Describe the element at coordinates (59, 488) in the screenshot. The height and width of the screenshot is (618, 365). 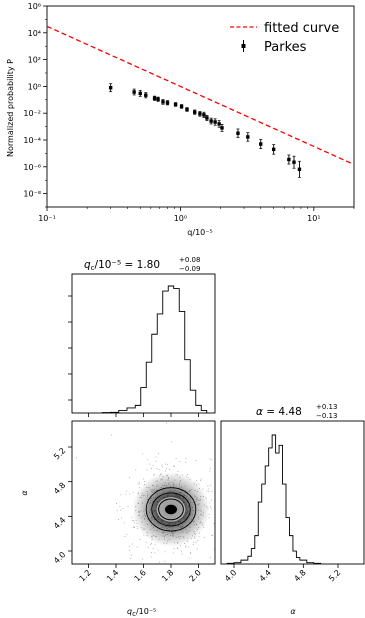
I see `alpha-y-tick-label: 4.8` at that location.